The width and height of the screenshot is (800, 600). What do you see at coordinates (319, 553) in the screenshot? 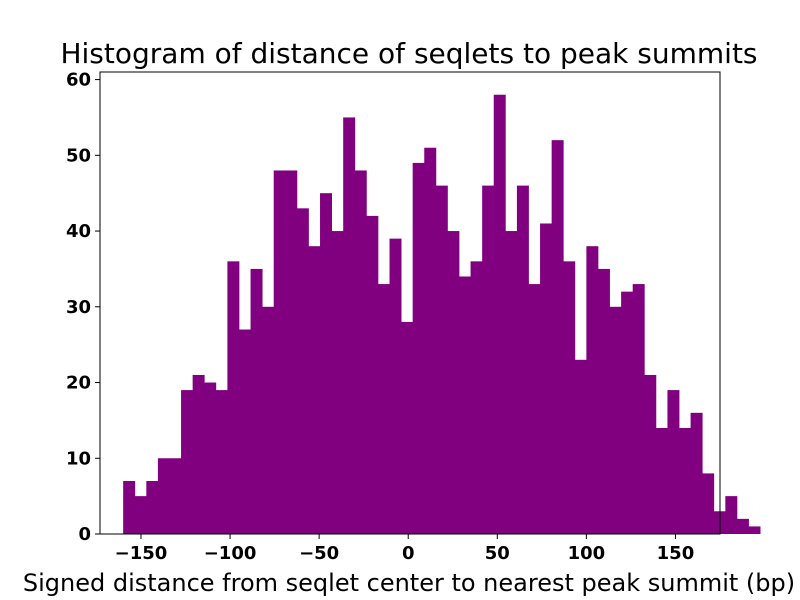
I see `x-tick-label: −50` at bounding box center [319, 553].